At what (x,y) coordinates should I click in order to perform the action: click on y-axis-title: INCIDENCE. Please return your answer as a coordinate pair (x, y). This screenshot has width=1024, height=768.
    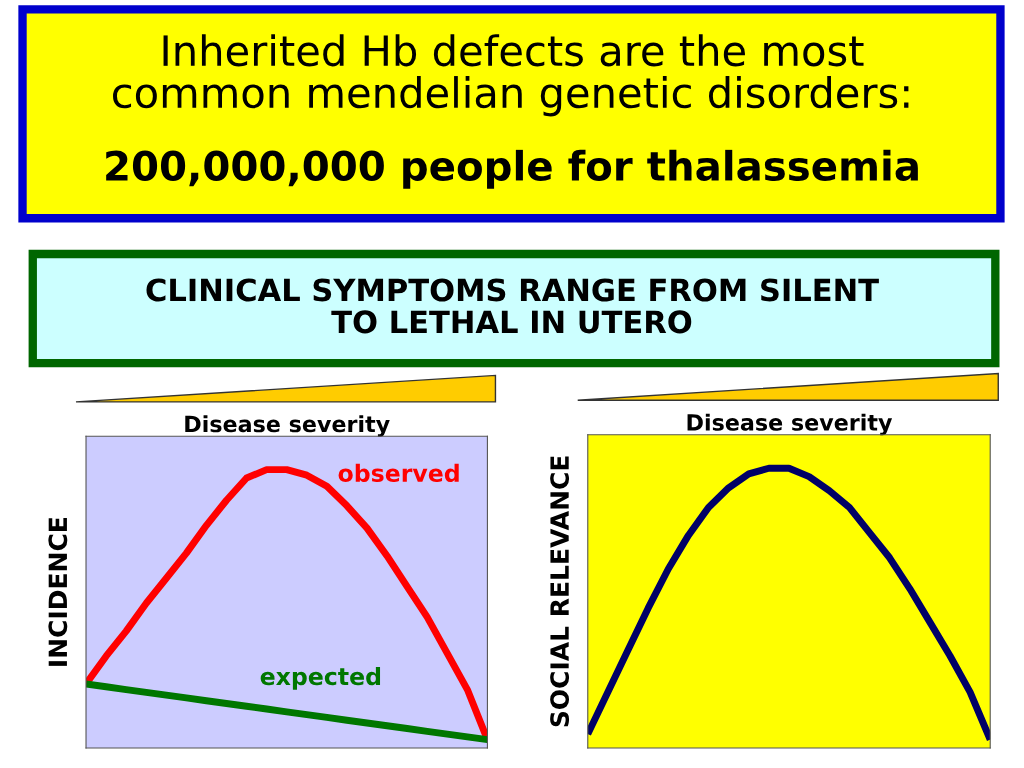
    Looking at the image, I should click on (58, 591).